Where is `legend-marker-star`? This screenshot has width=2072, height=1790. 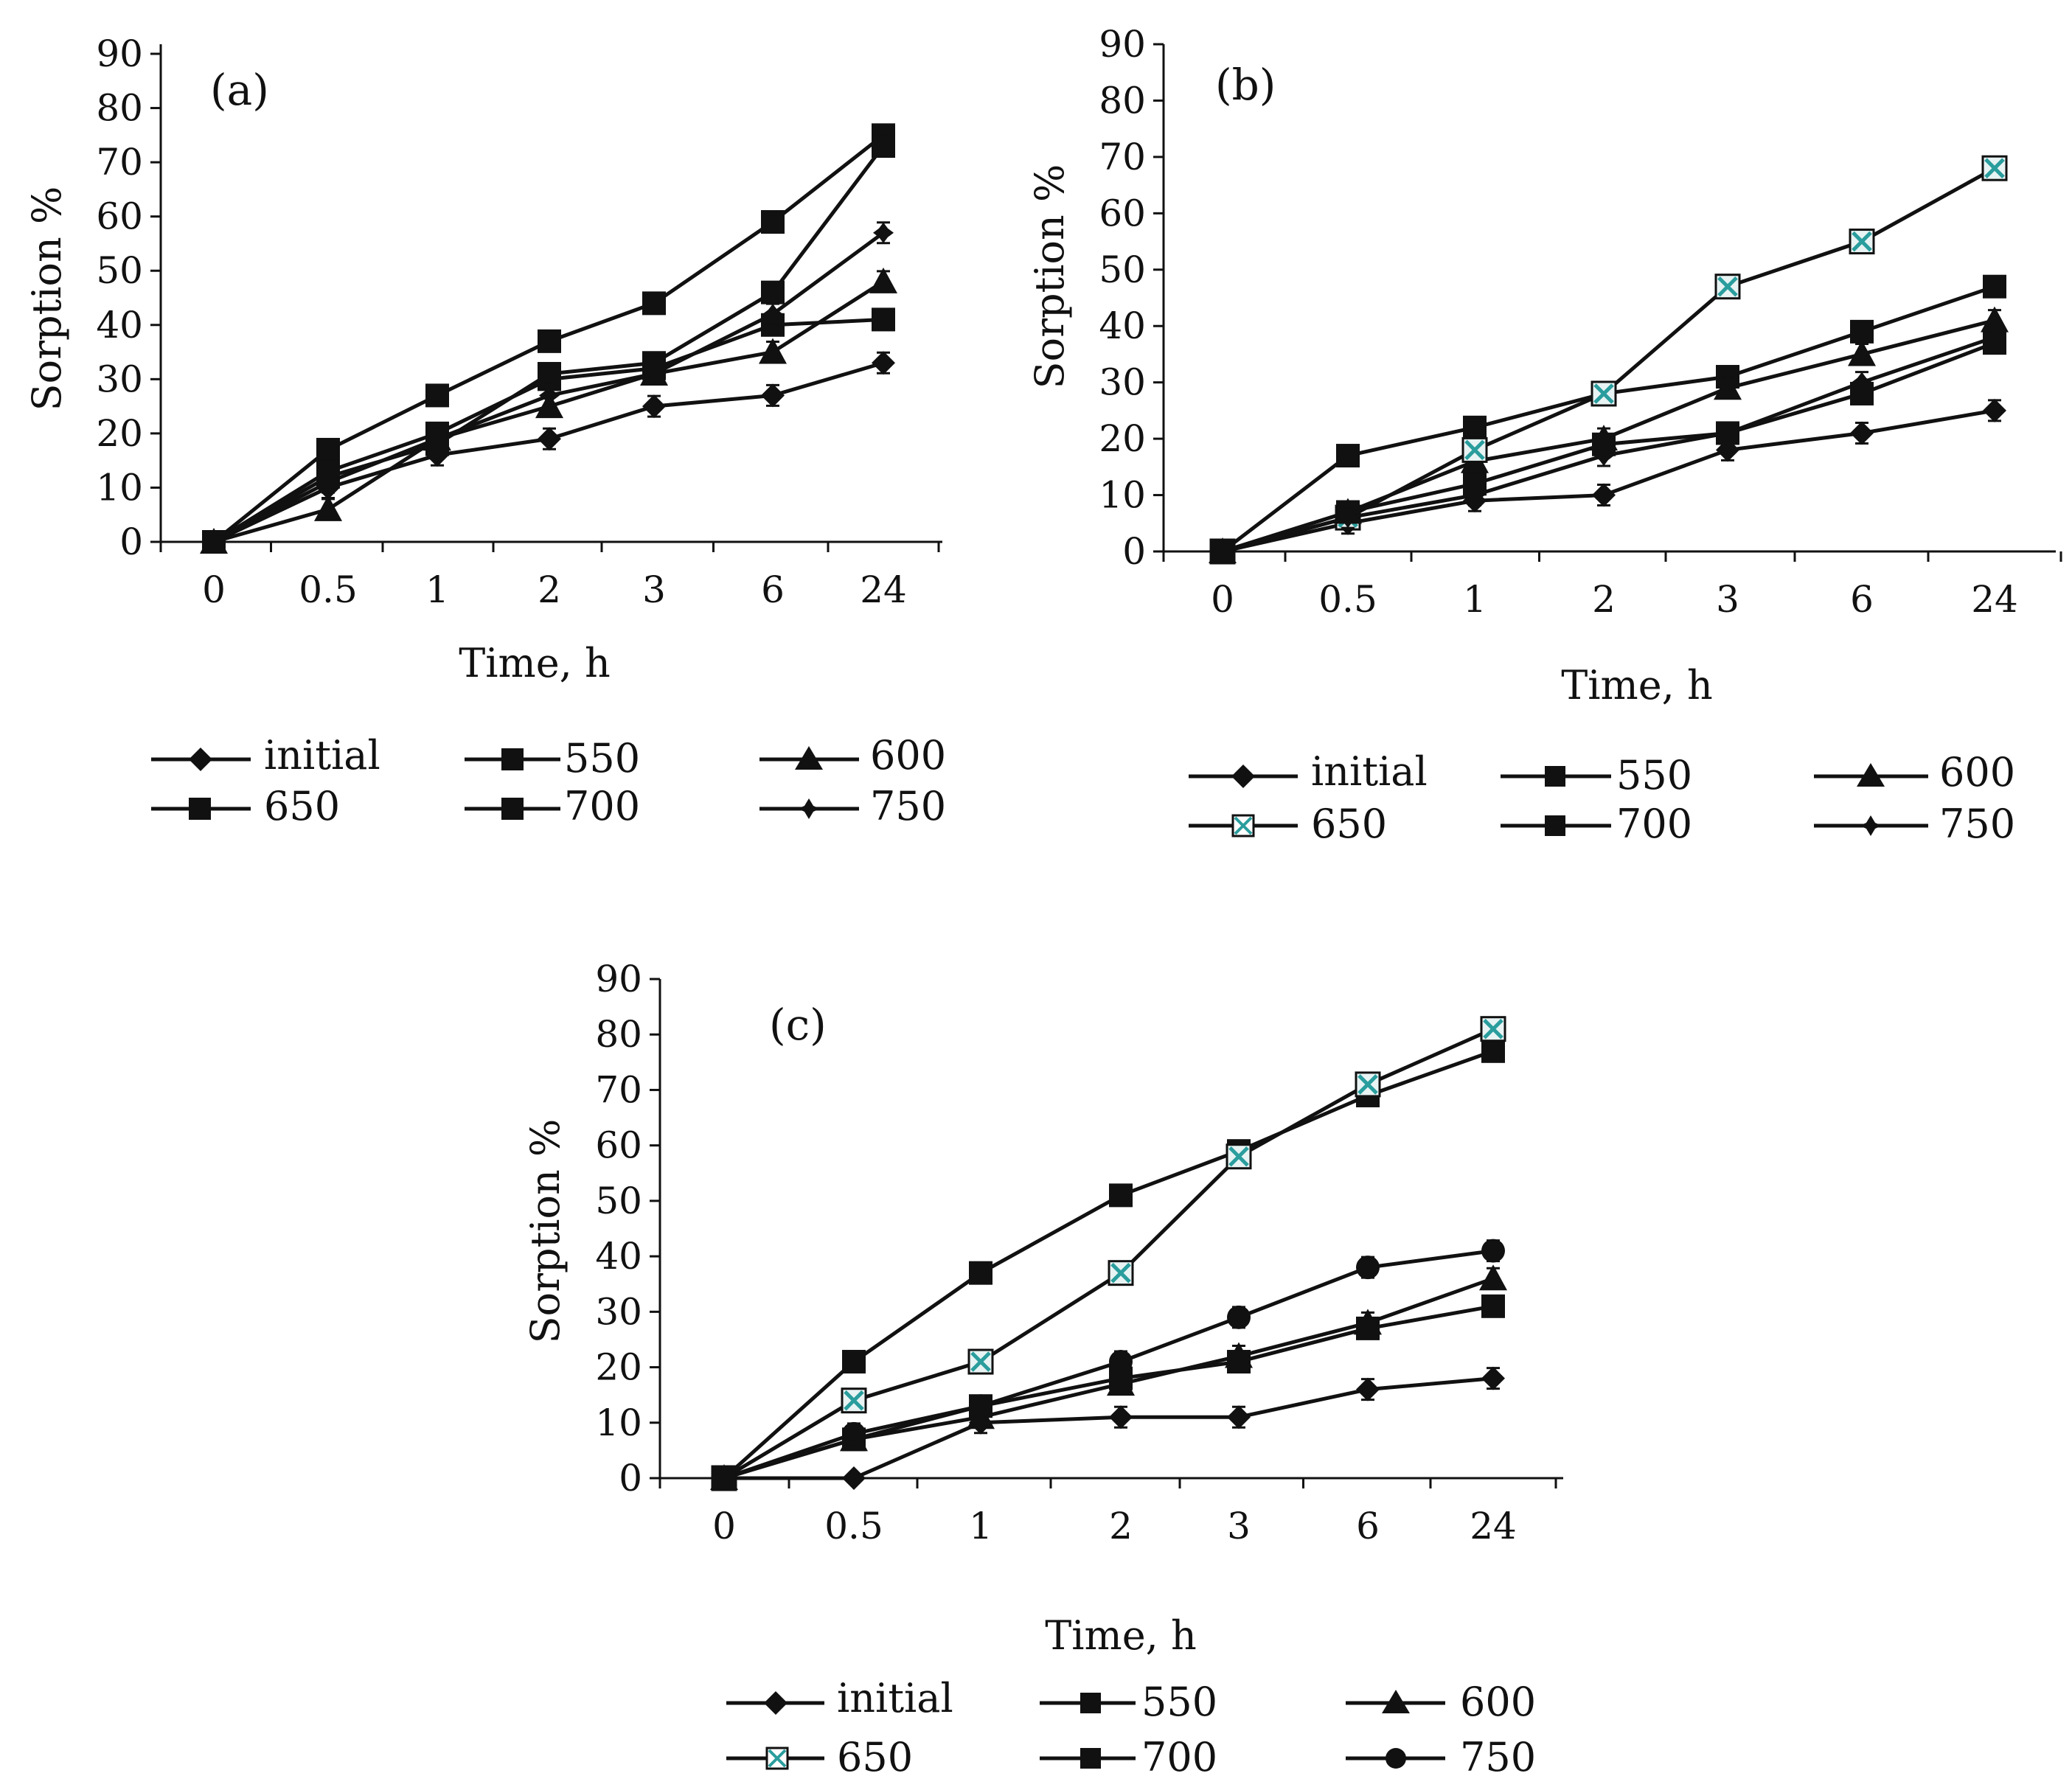
legend-marker-star is located at coordinates (809, 808).